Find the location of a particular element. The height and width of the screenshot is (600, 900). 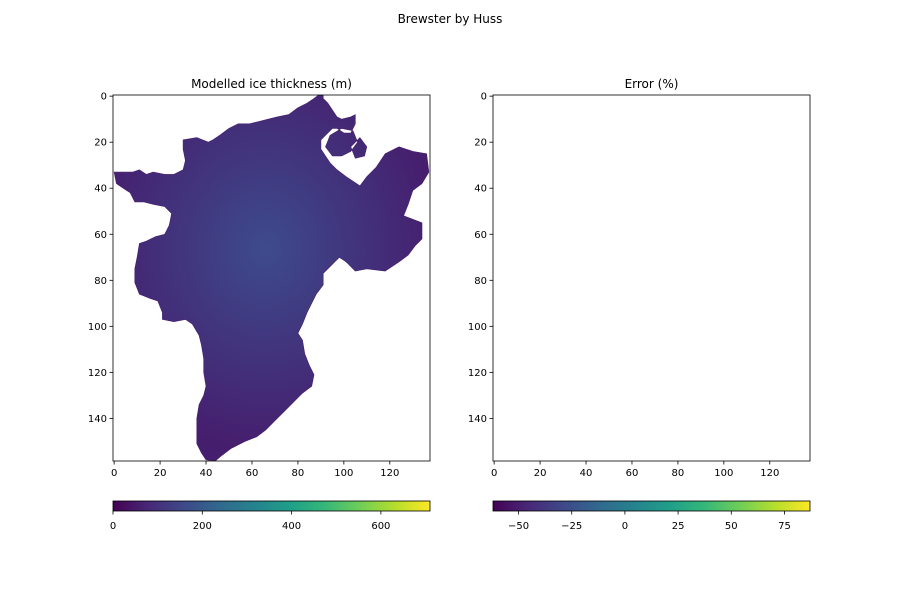

colorbar-tick-label: 200 is located at coordinates (202, 526).